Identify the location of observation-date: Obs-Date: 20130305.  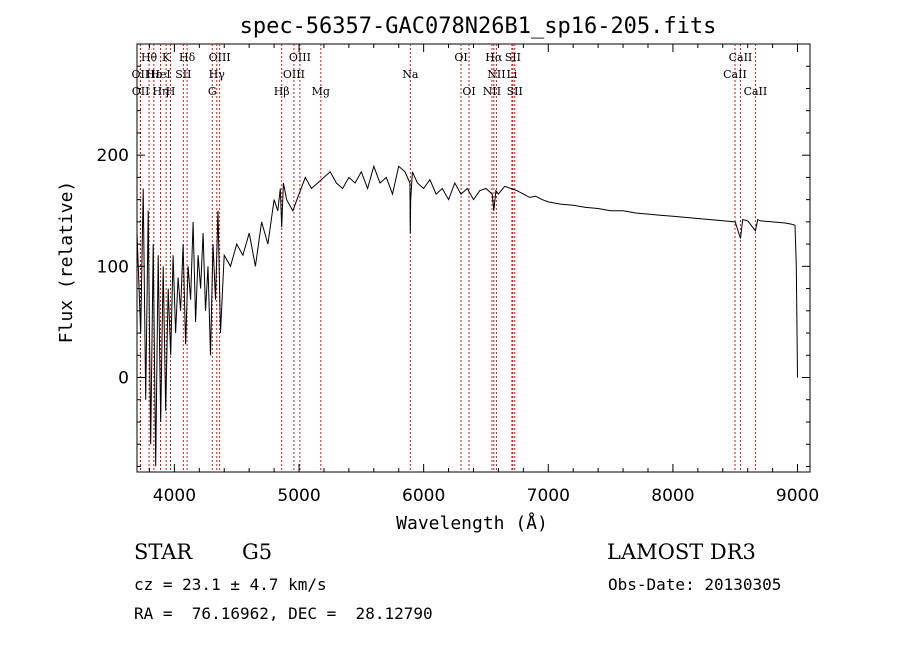
(694, 584).